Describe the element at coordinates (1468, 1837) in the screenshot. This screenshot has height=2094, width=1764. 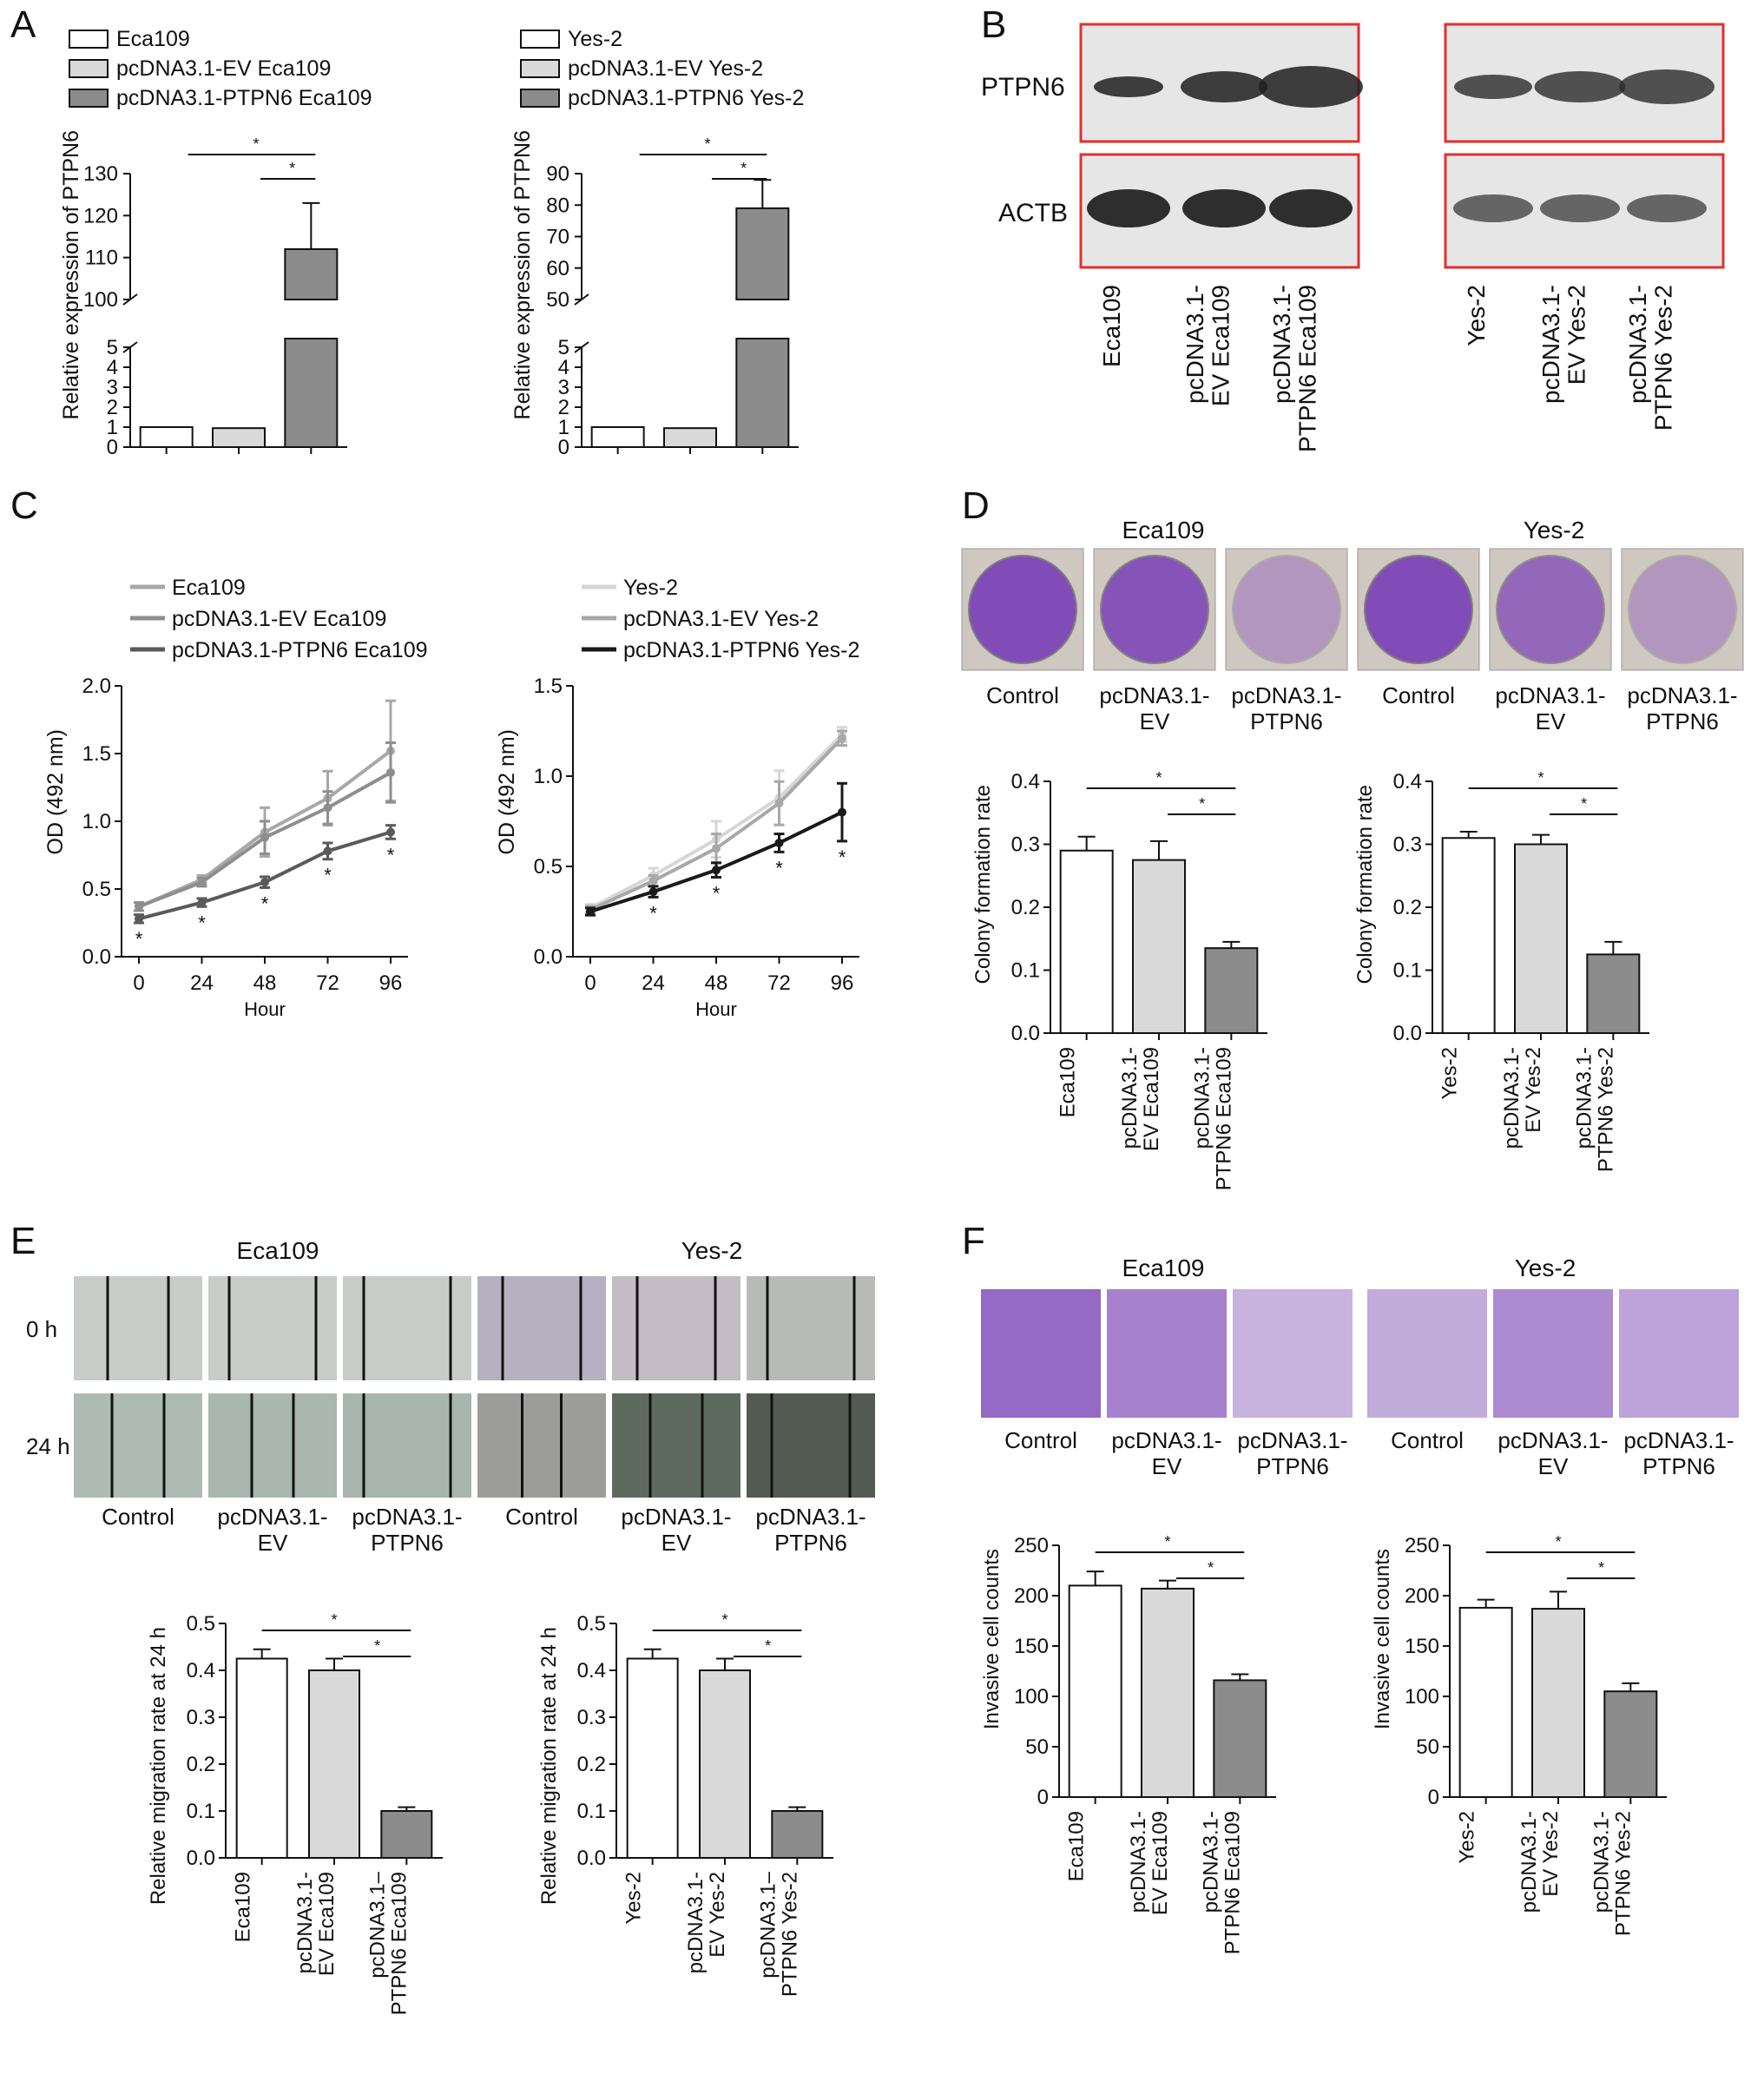
I see `x-tick-label-group: Yes-2` at that location.